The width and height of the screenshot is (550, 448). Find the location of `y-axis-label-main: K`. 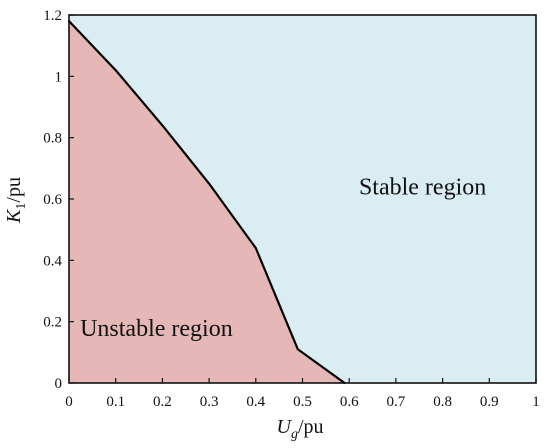

y-axis-label-main: K is located at coordinates (14, 216).